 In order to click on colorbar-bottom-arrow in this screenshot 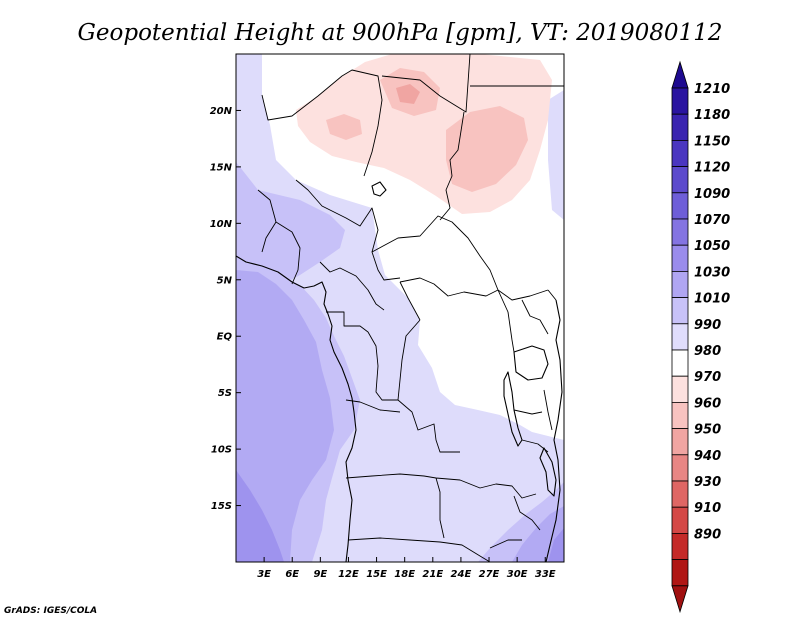, I will do `click(680, 599)`.